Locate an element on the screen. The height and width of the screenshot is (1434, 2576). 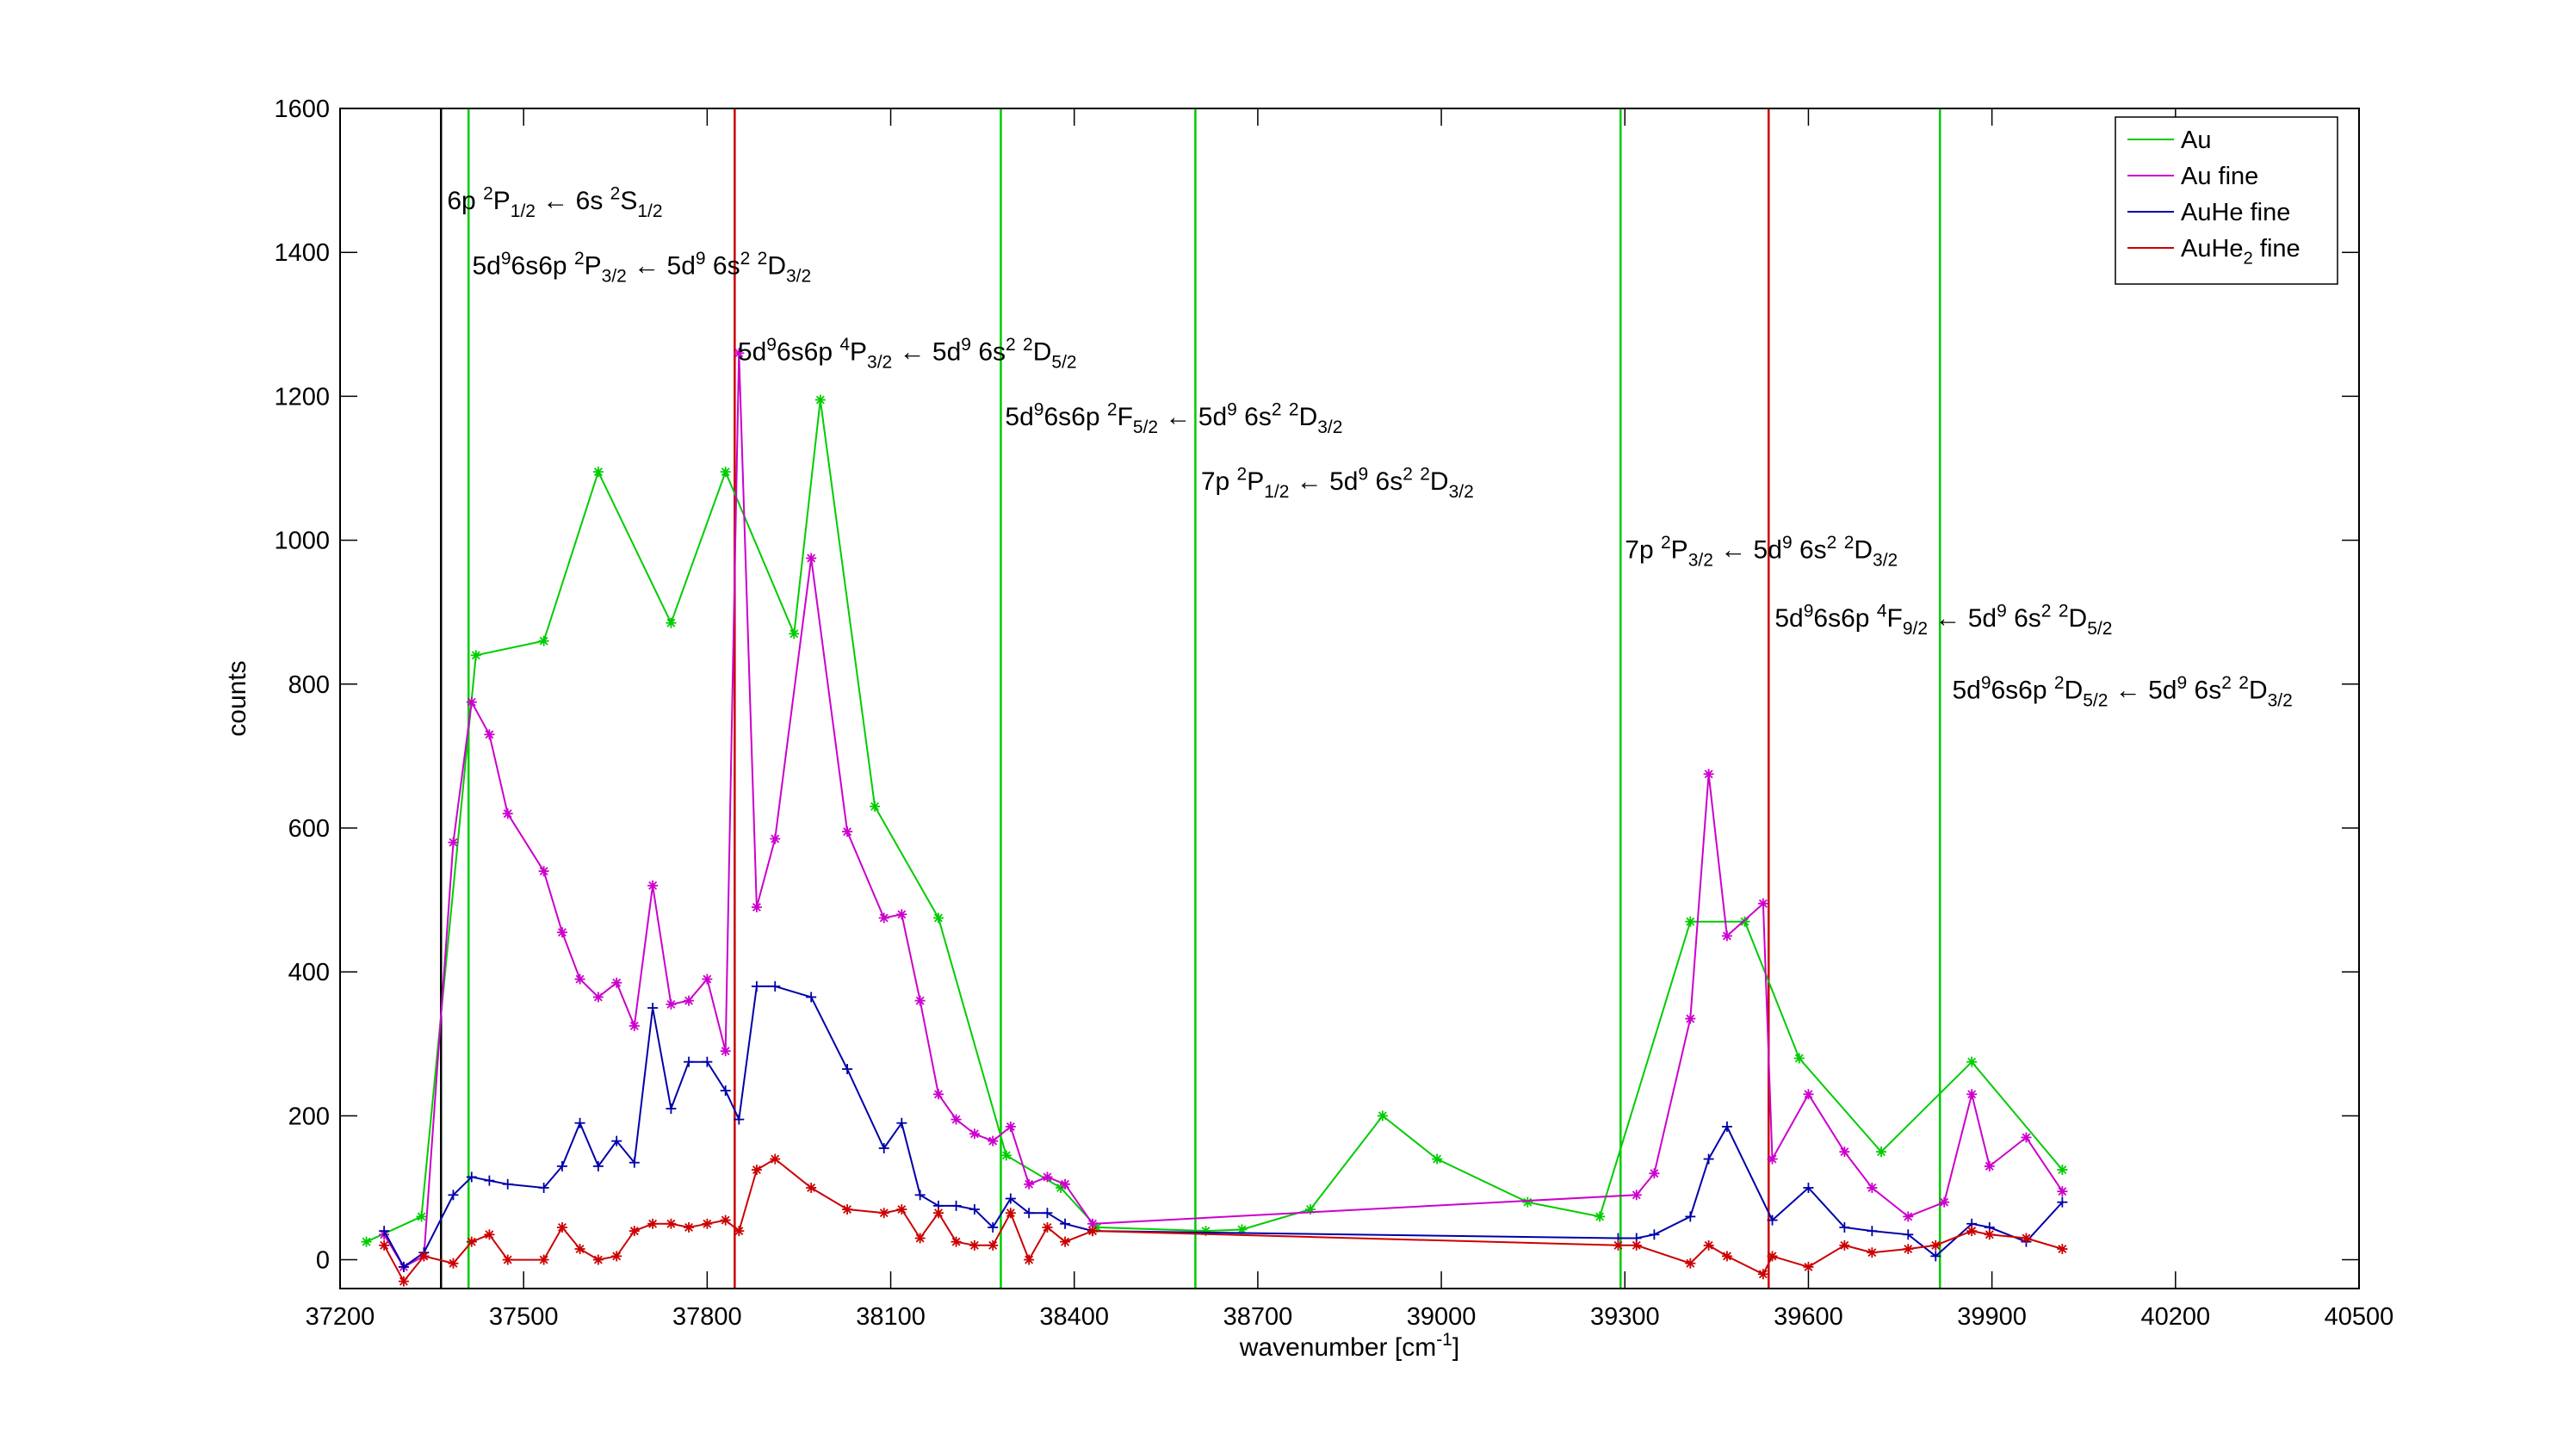
transition-label-part: 6s6p is located at coordinates (543, 265).